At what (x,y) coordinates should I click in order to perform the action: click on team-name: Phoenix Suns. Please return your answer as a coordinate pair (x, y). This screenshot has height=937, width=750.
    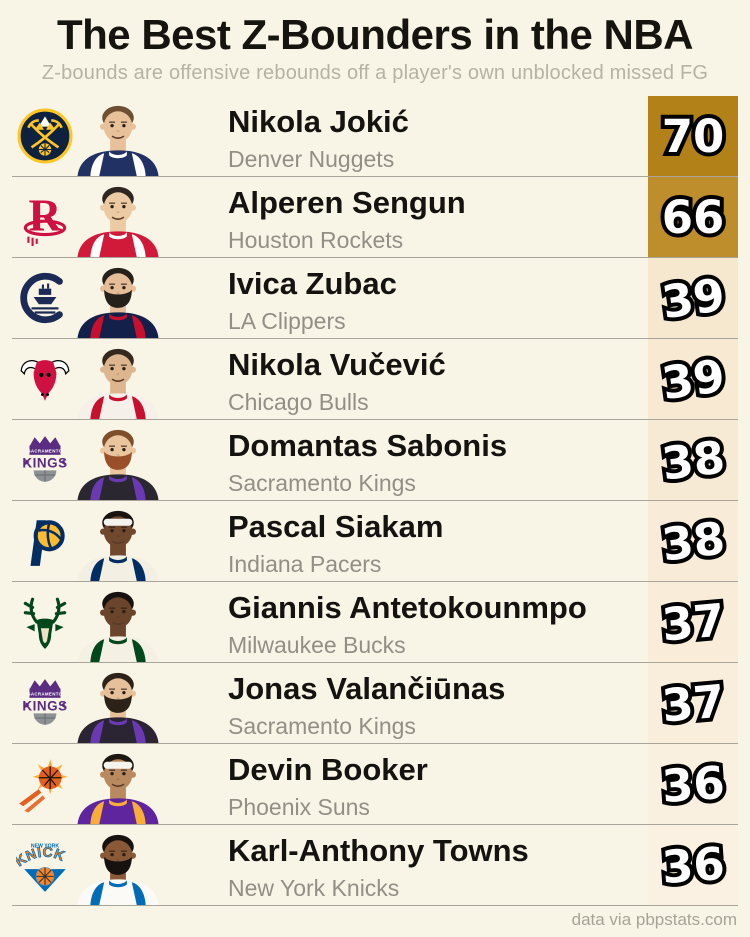
    Looking at the image, I should click on (299, 807).